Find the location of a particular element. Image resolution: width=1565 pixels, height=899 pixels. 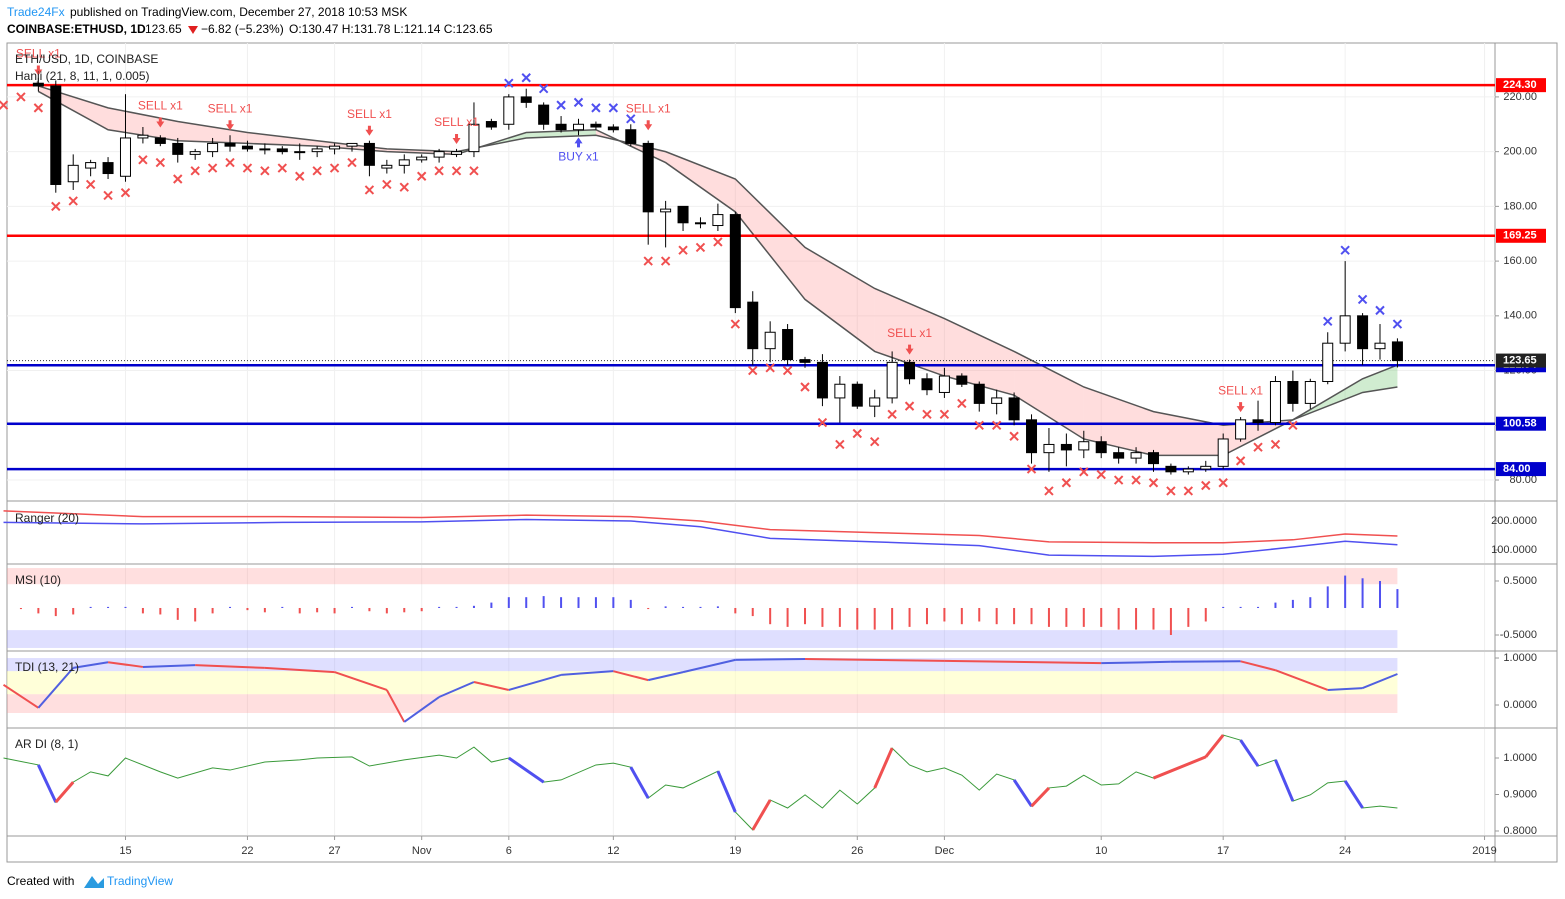

x-tick-label: 17 is located at coordinates (1223, 851).